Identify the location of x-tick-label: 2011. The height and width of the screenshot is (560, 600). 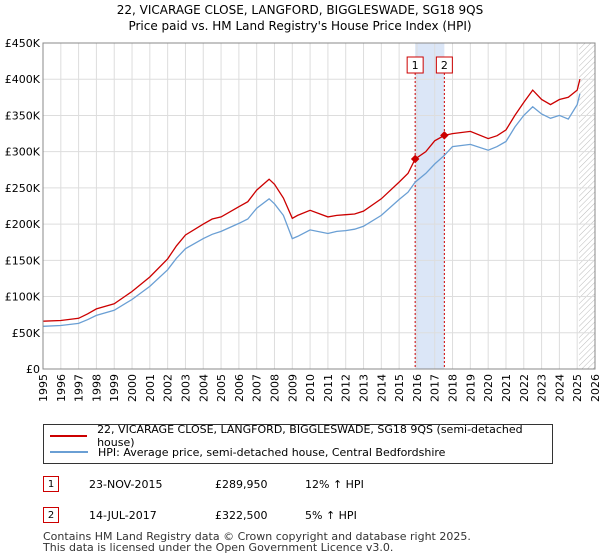
(328, 388).